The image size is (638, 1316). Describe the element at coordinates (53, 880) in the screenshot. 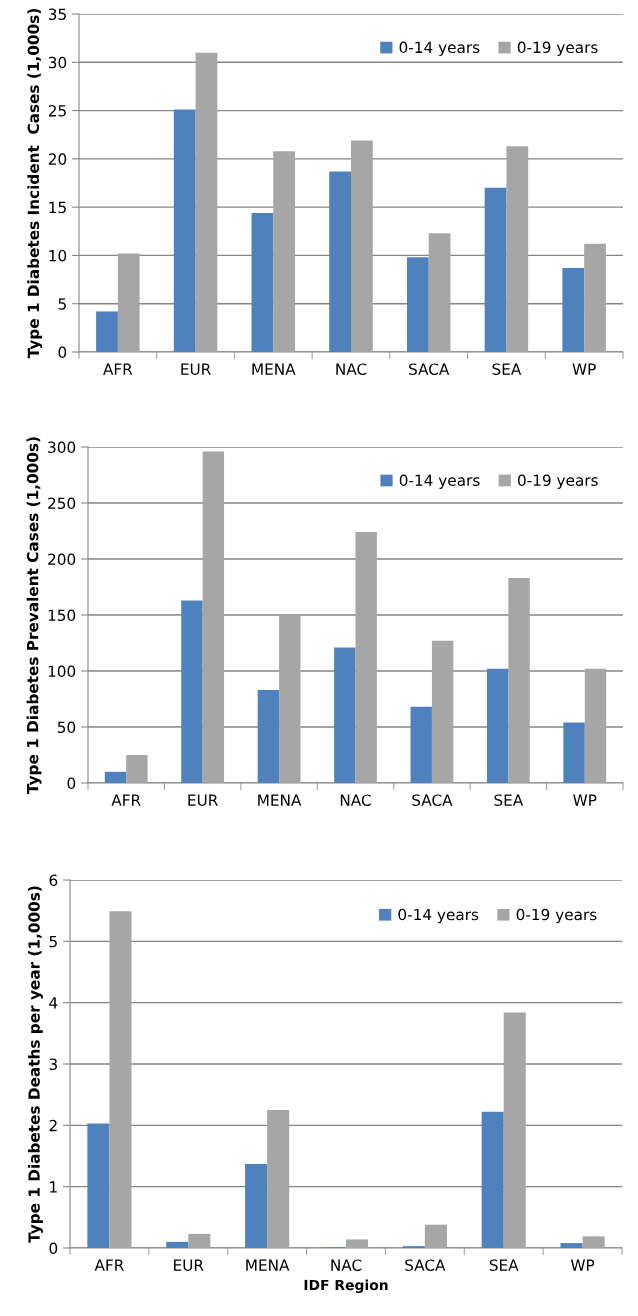

I see `y-tick-label: 6` at that location.